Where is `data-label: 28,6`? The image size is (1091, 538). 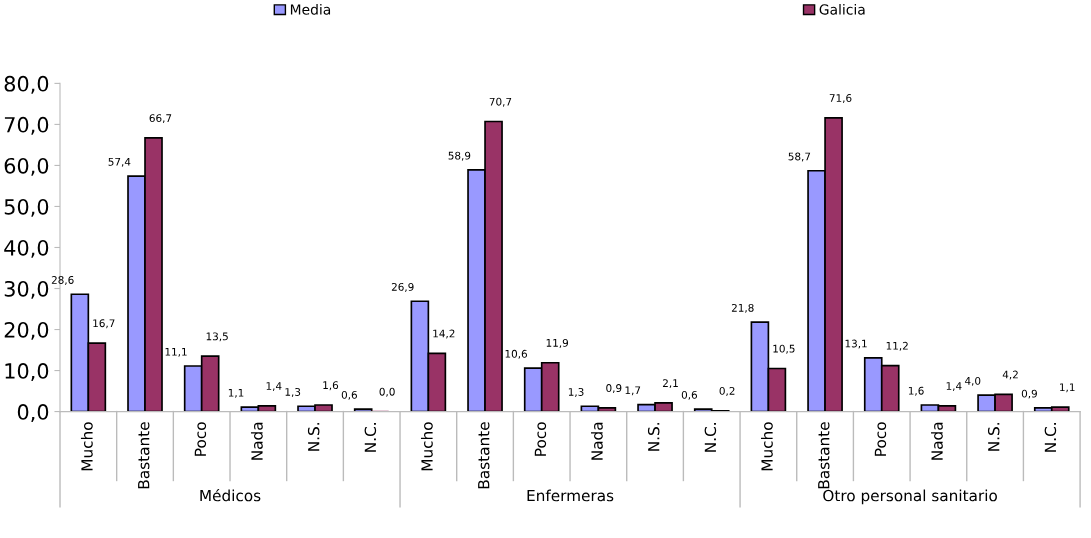 data-label: 28,6 is located at coordinates (62, 280).